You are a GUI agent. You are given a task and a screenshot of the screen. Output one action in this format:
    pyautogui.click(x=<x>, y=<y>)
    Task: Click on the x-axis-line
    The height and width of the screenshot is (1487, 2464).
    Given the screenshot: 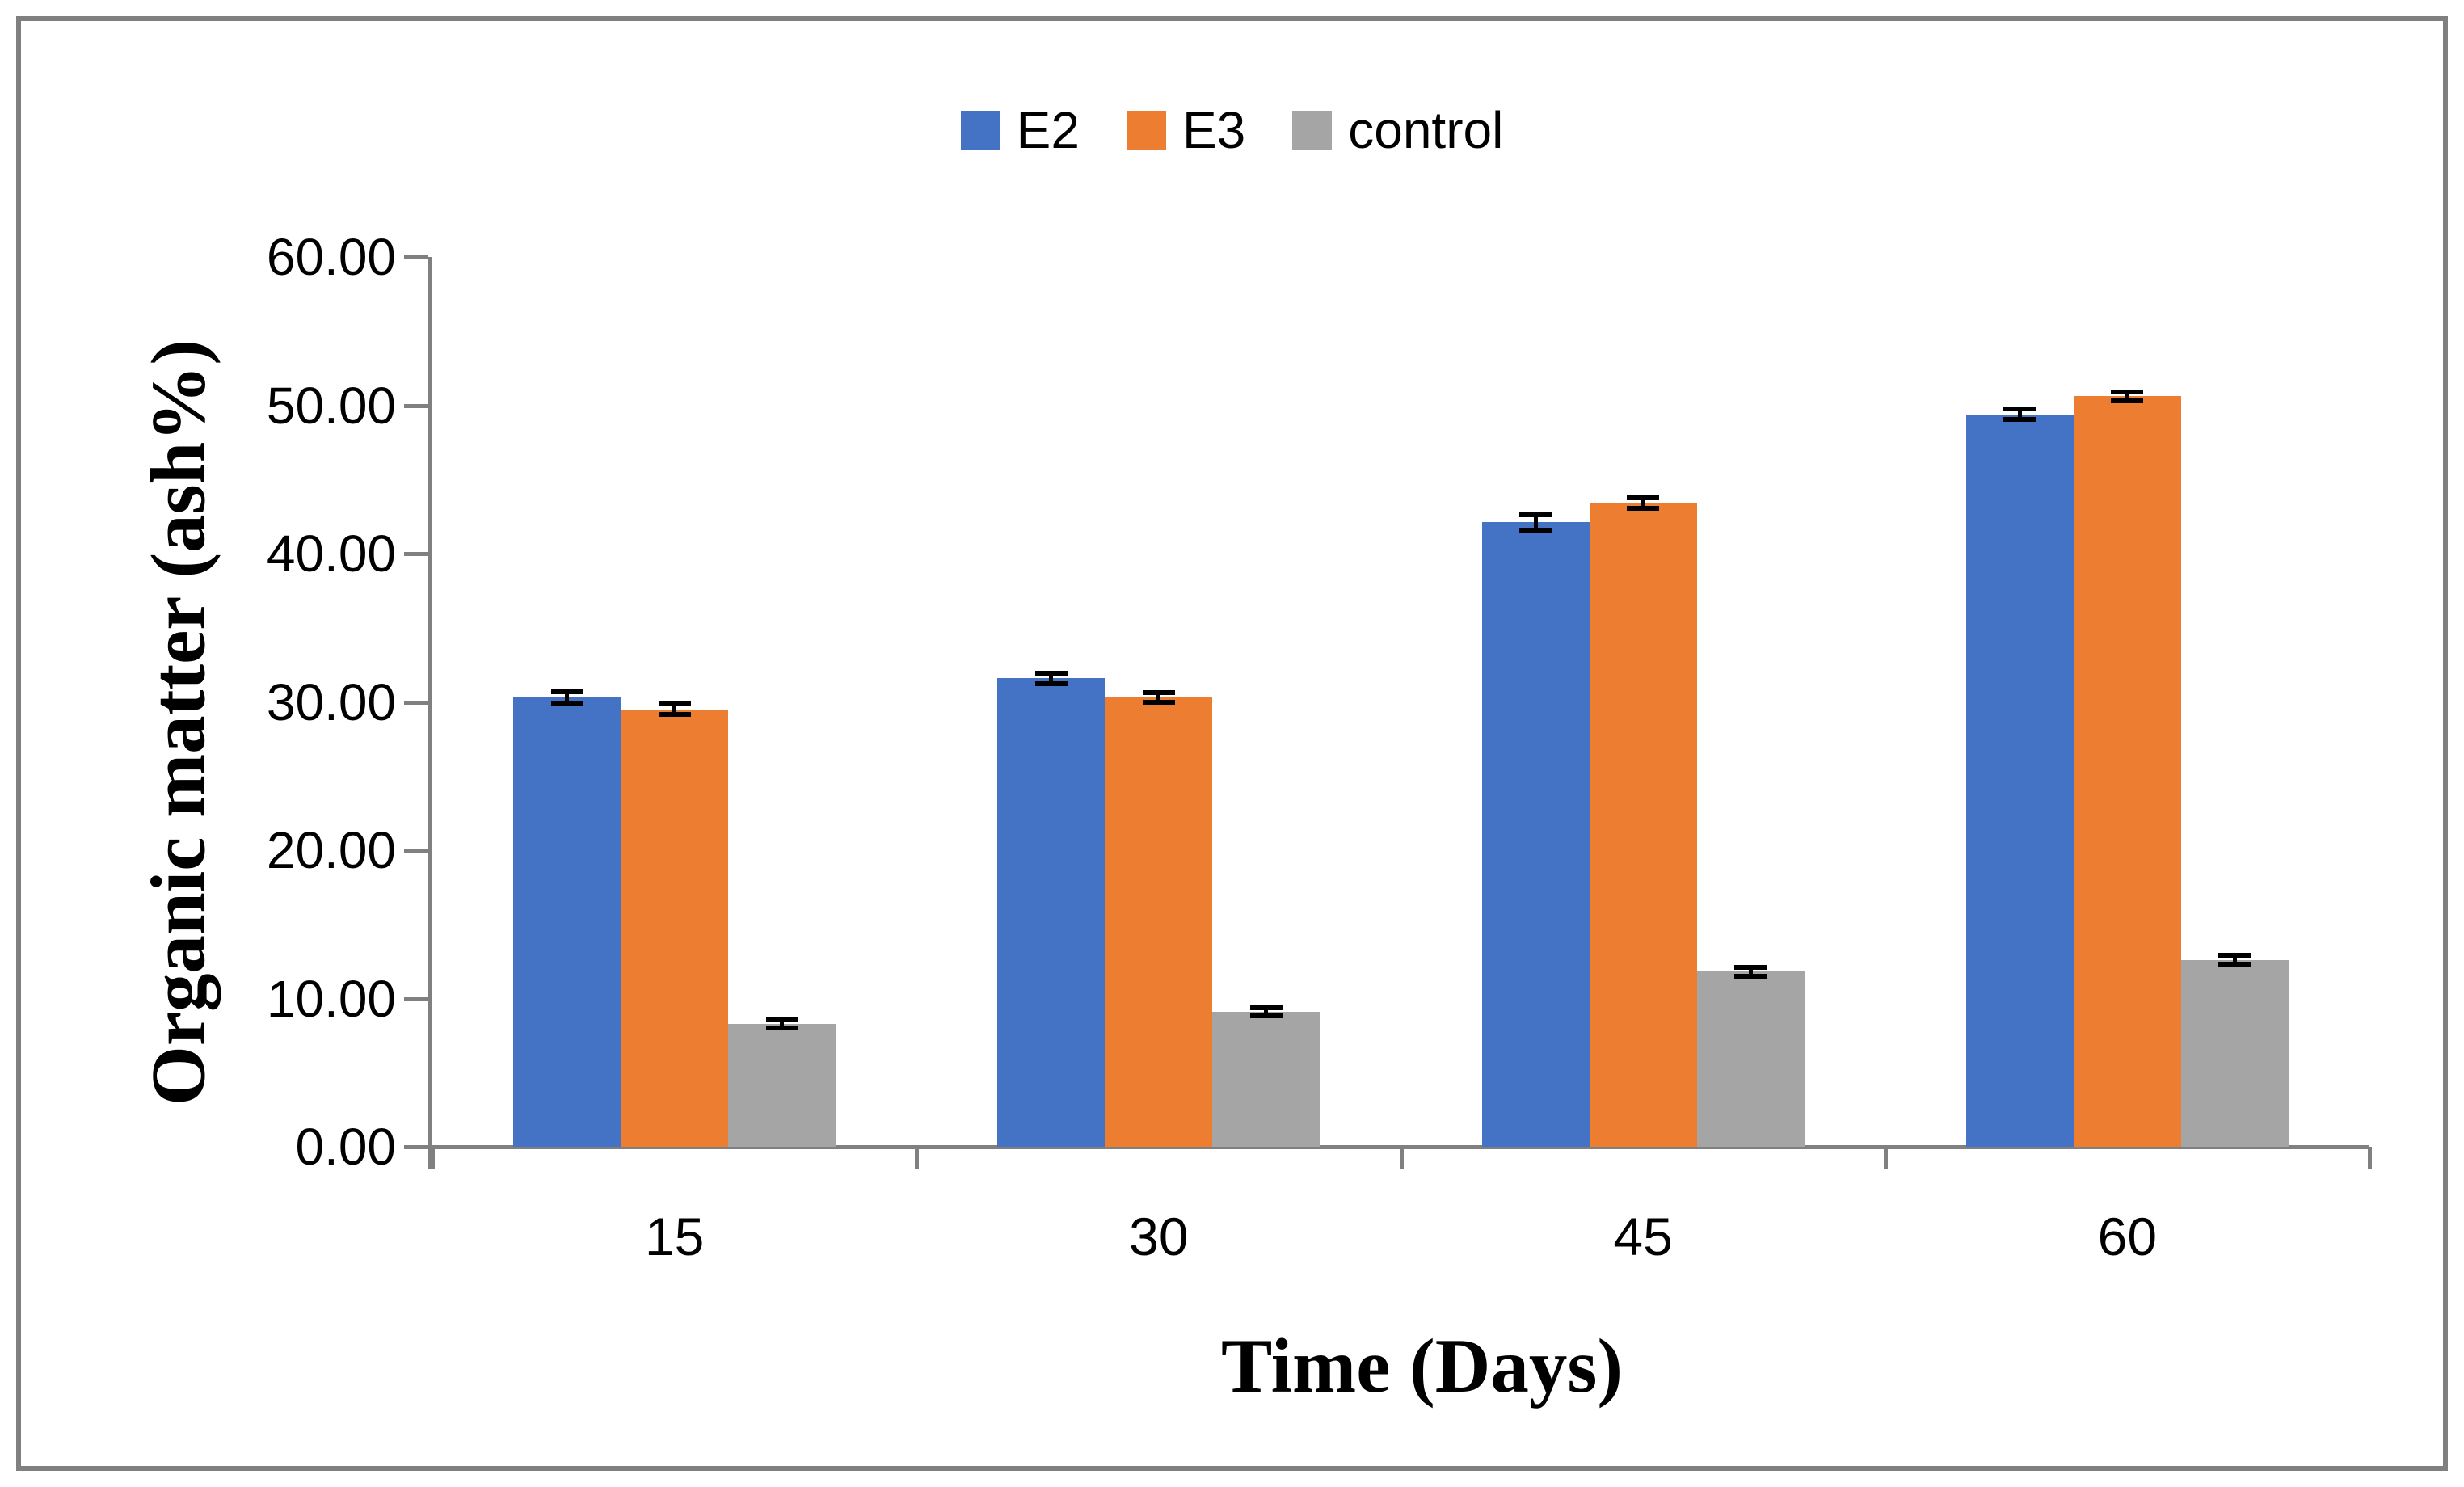 What is the action you would take?
    pyautogui.click(x=1398, y=1147)
    